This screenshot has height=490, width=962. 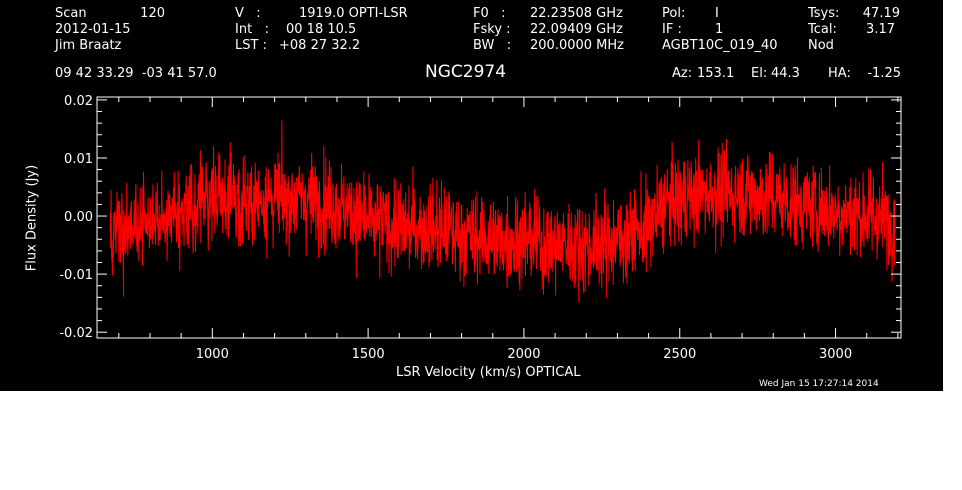 What do you see at coordinates (321, 29) in the screenshot?
I see `int-value: 00 18 10.5` at bounding box center [321, 29].